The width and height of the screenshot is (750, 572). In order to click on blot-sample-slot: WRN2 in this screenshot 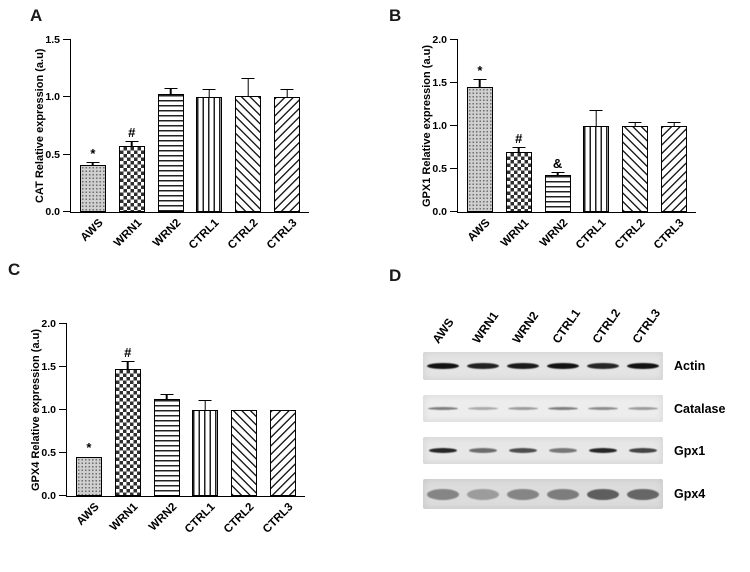, I will do `click(523, 315)`.